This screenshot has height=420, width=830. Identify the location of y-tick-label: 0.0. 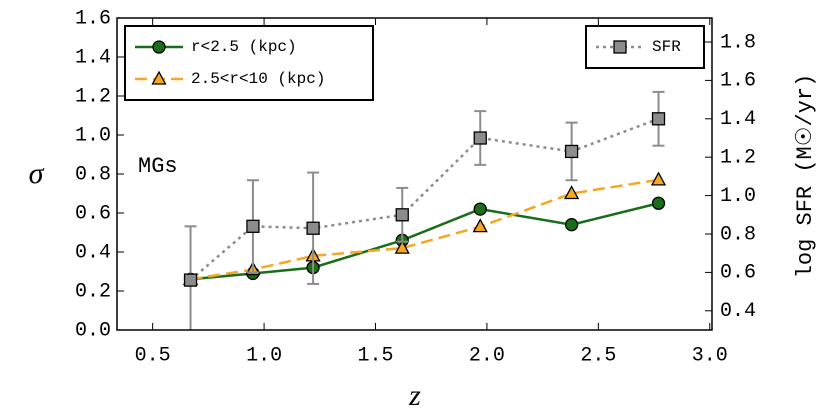
(93, 330).